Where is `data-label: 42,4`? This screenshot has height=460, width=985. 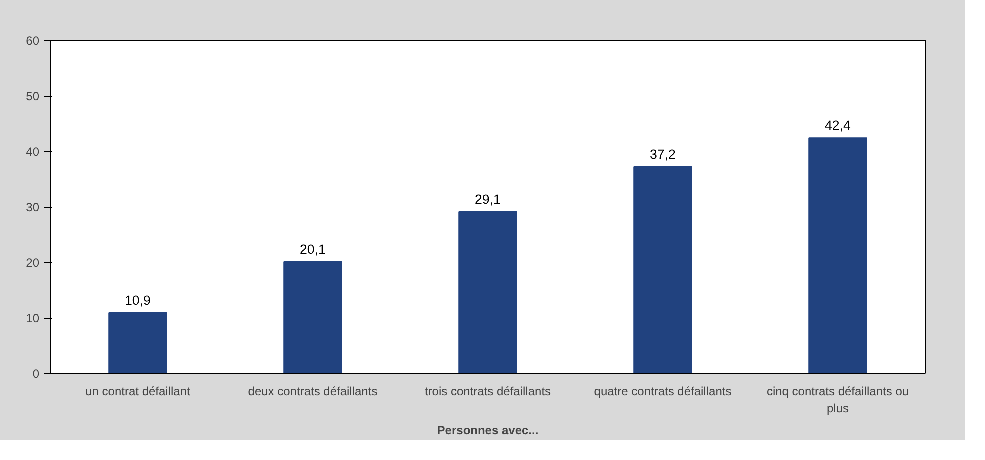 data-label: 42,4 is located at coordinates (838, 126).